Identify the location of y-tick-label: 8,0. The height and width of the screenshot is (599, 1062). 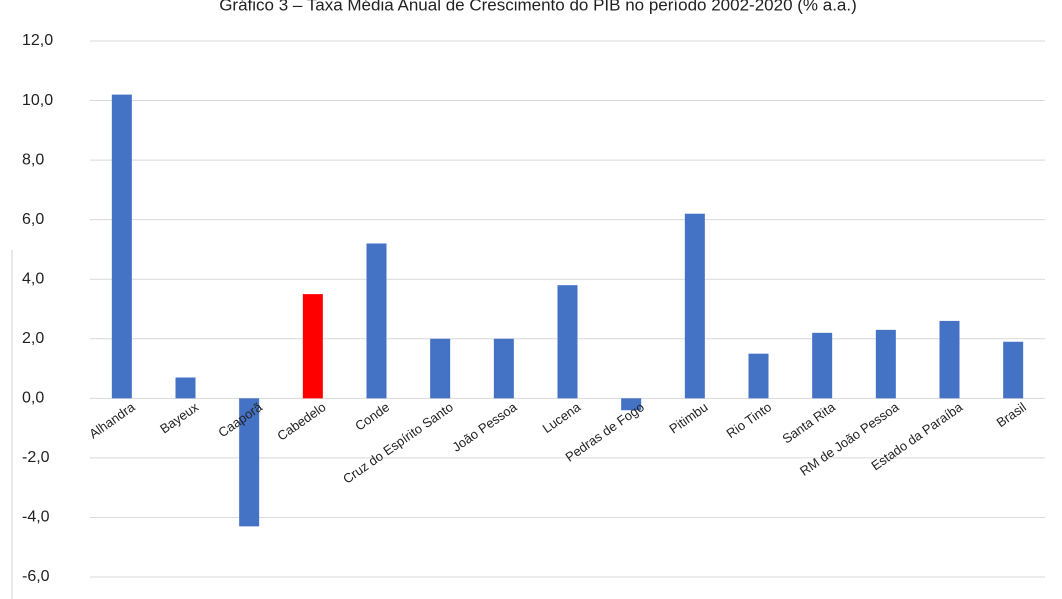
(33, 159).